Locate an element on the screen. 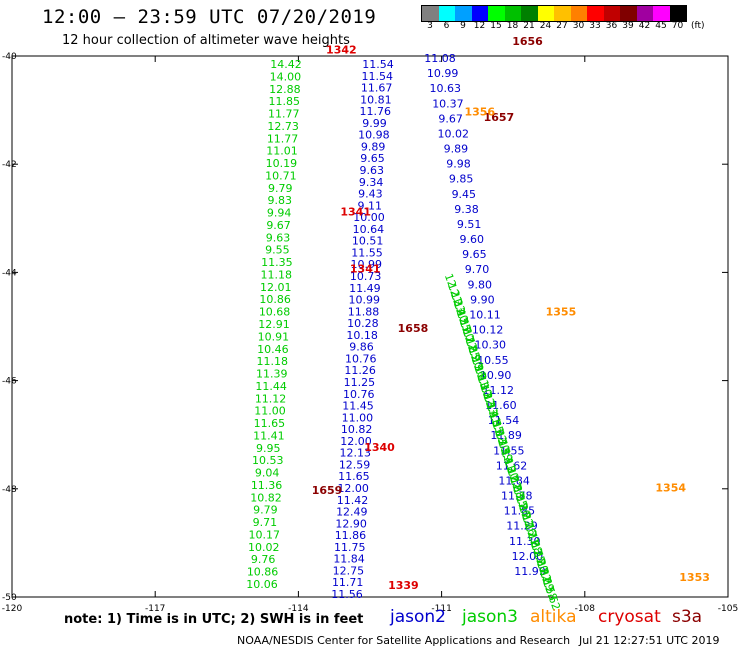 The height and width of the screenshot is (650, 740). jason3-track-value: 9.83 is located at coordinates (279, 200).